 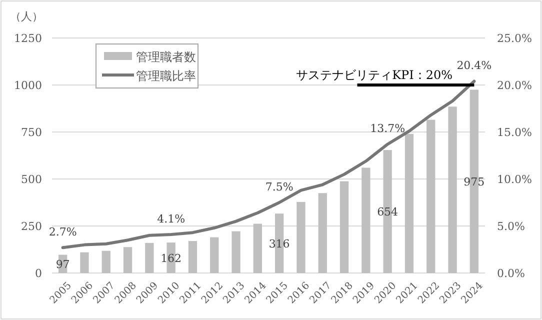 I want to click on y-tick-label: 0, so click(x=38, y=273).